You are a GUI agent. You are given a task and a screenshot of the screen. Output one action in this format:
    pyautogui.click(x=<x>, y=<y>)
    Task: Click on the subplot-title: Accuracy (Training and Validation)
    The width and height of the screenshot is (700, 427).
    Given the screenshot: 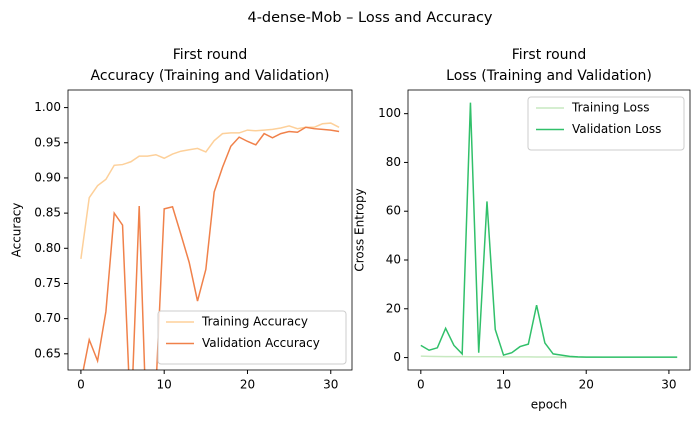 What is the action you would take?
    pyautogui.click(x=210, y=76)
    